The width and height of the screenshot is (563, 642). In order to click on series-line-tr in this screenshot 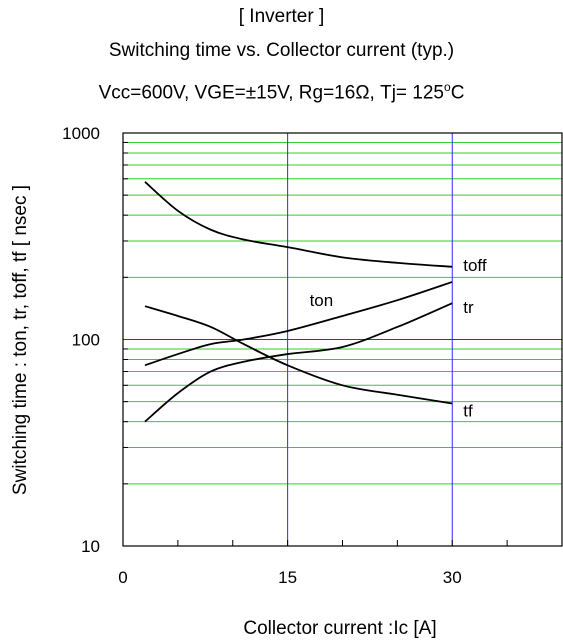, I will do `click(298, 362)`.